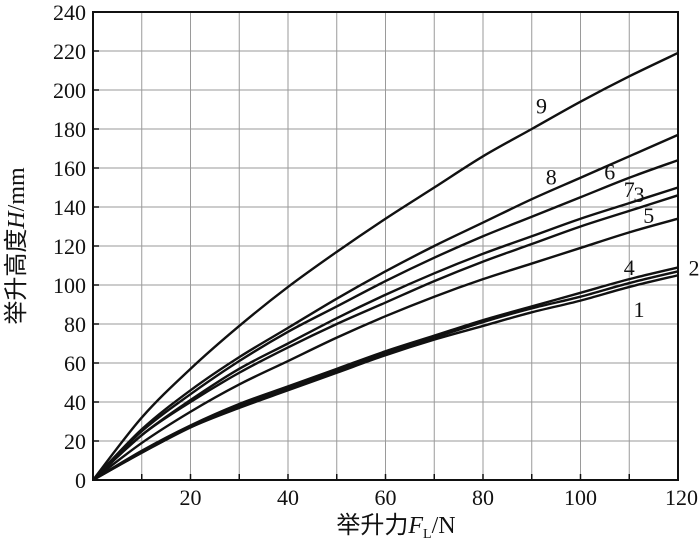  I want to click on curve-label-2: 2, so click(694, 267).